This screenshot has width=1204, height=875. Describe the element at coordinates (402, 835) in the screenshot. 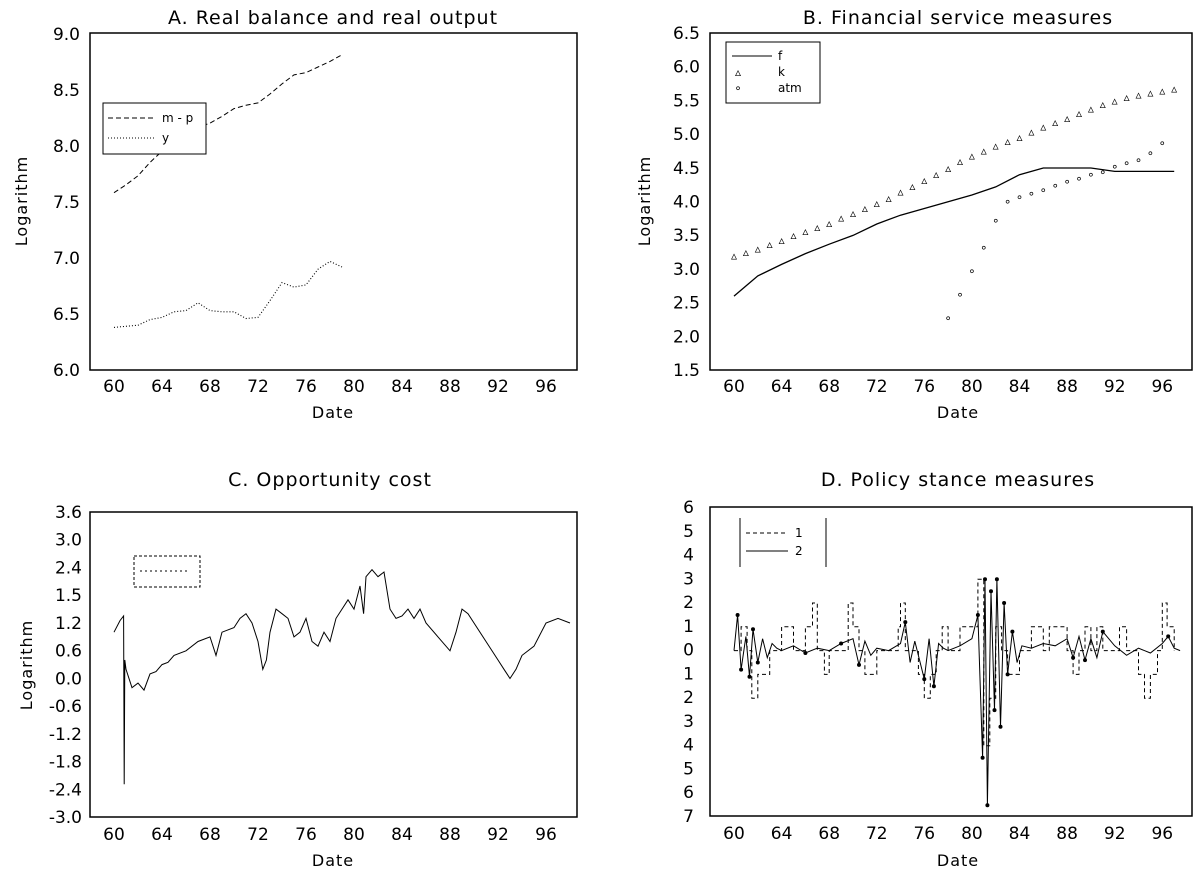

I see `panel-c-x-tick-label: 84` at that location.